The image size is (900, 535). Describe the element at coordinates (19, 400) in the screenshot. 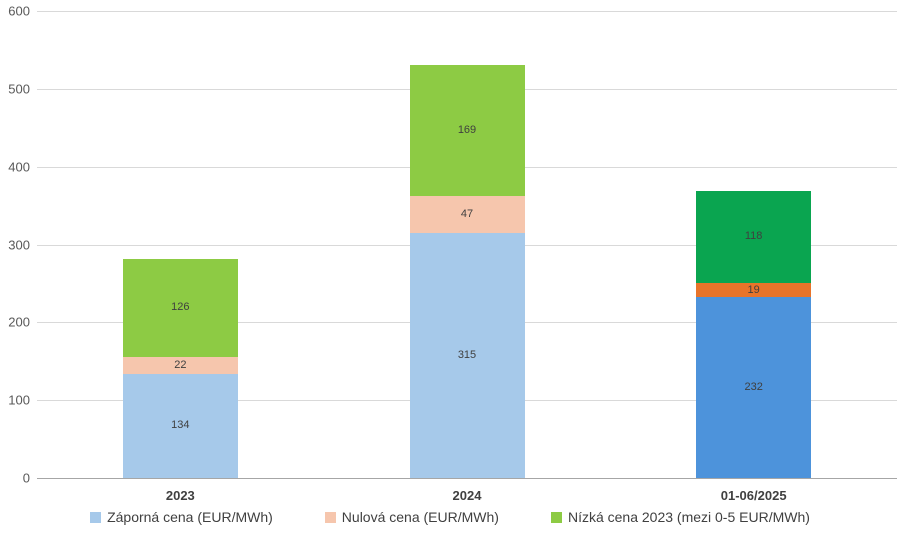

I see `y-axis-tick-100: 100` at that location.